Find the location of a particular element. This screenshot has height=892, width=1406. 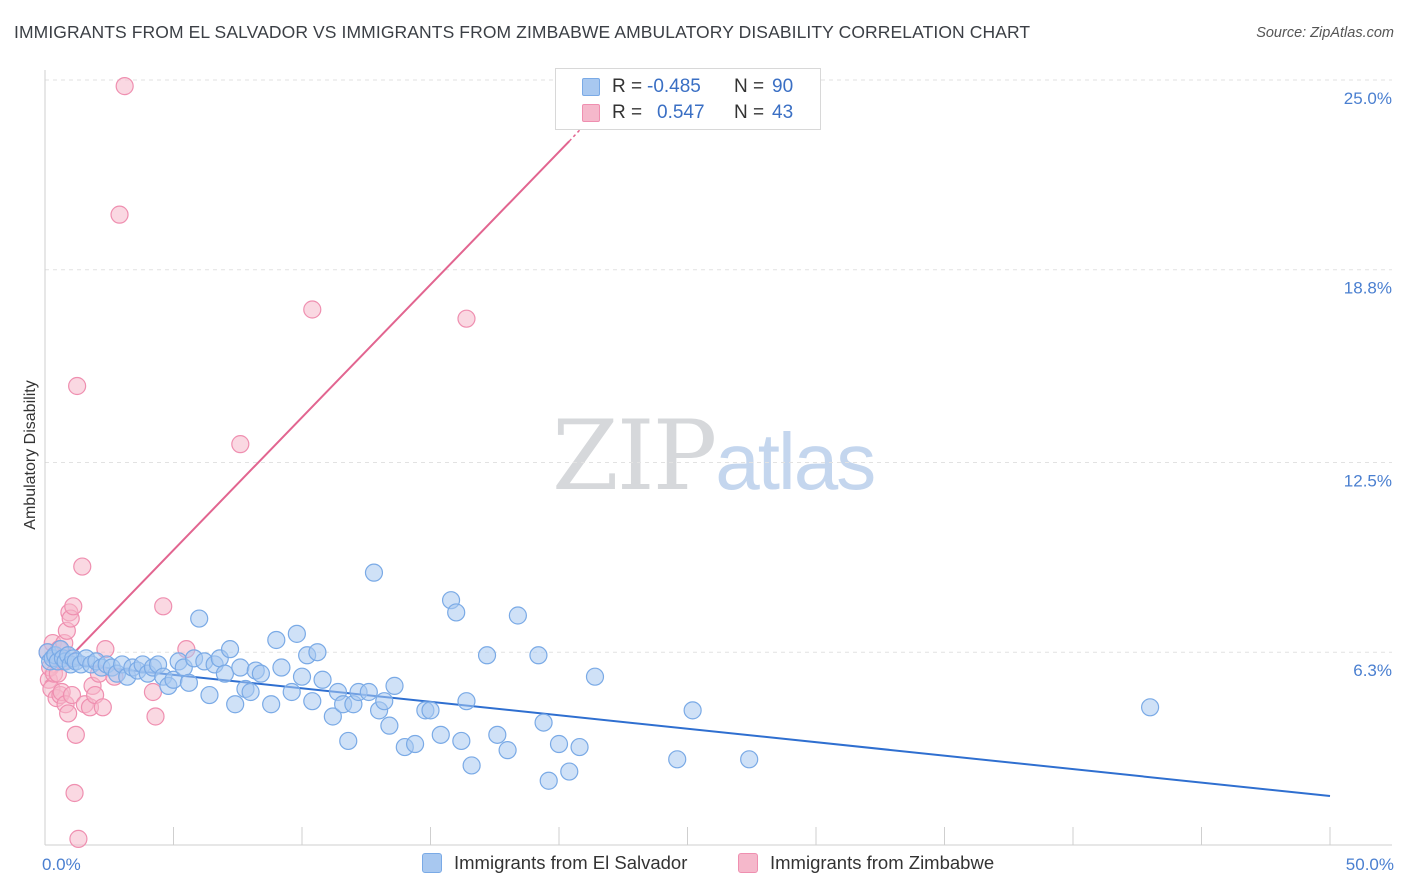

trend-el-salvador is located at coordinates (687, 729).